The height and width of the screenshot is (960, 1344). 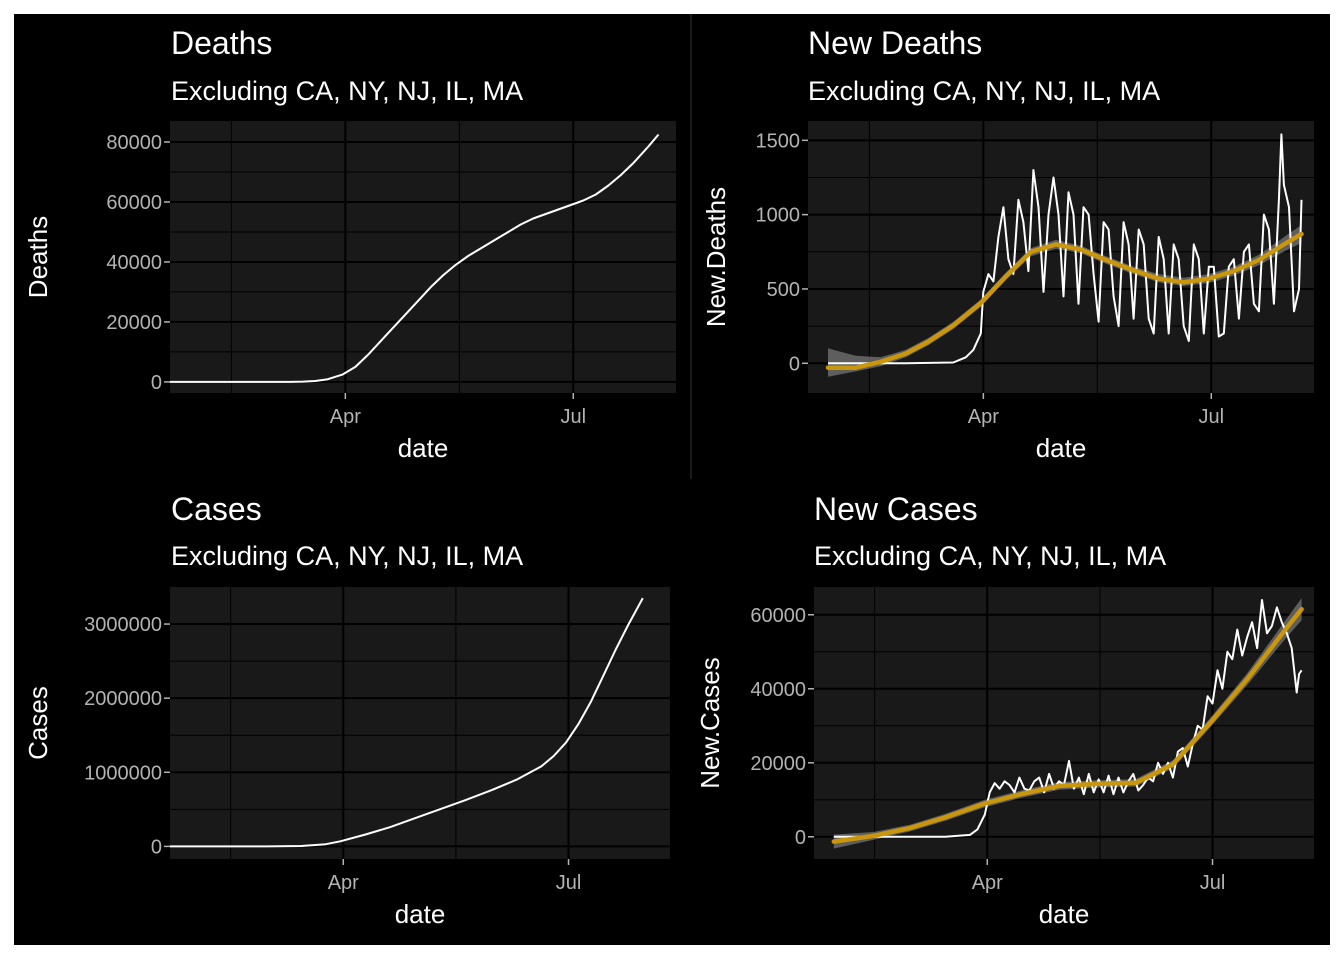 What do you see at coordinates (38, 257) in the screenshot?
I see `y-axis-title: Deaths` at bounding box center [38, 257].